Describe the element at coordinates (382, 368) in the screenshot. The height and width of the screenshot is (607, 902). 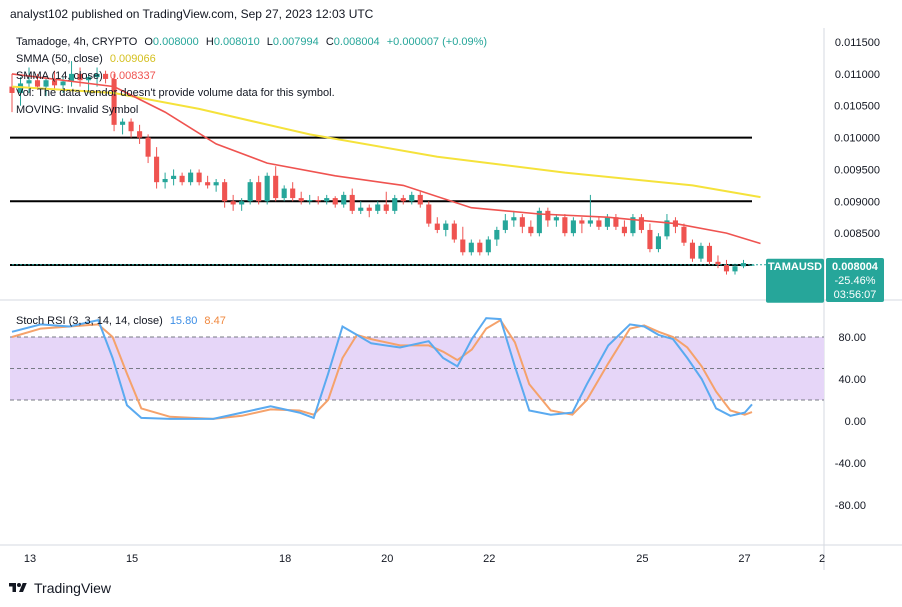
I see `stoch-k-line` at that location.